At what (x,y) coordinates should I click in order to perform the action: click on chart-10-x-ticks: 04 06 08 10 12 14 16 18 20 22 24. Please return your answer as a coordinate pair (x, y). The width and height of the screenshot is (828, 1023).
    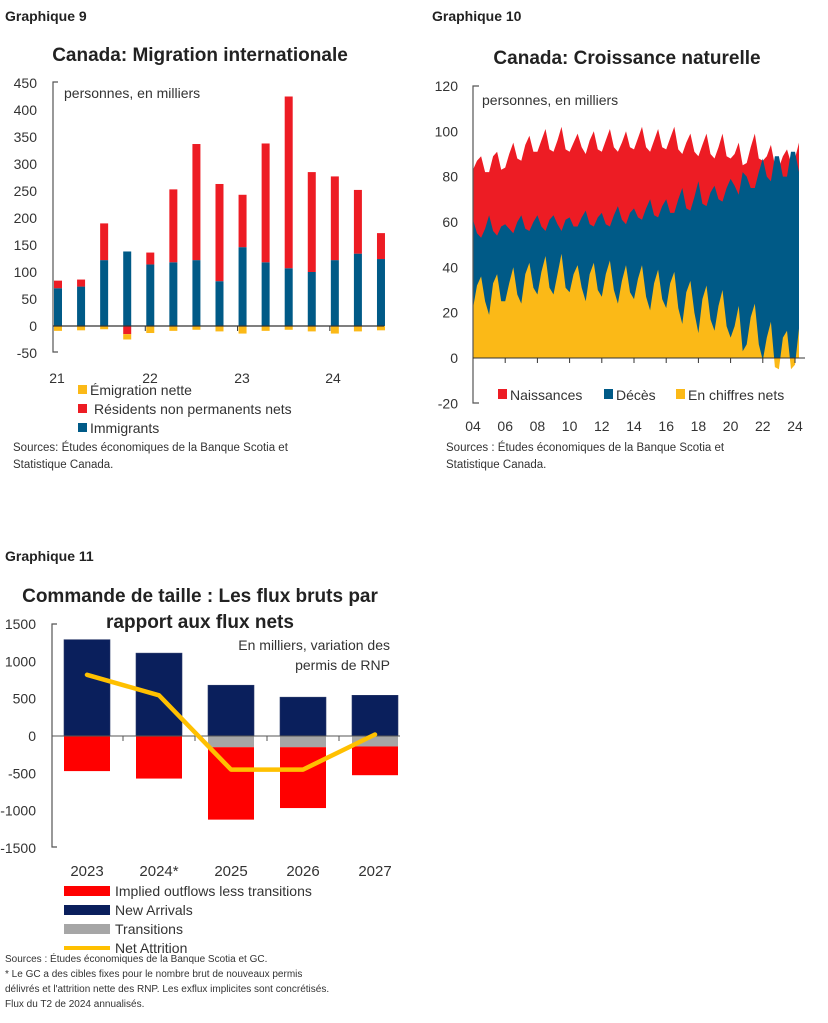
    Looking at the image, I should click on (634, 396).